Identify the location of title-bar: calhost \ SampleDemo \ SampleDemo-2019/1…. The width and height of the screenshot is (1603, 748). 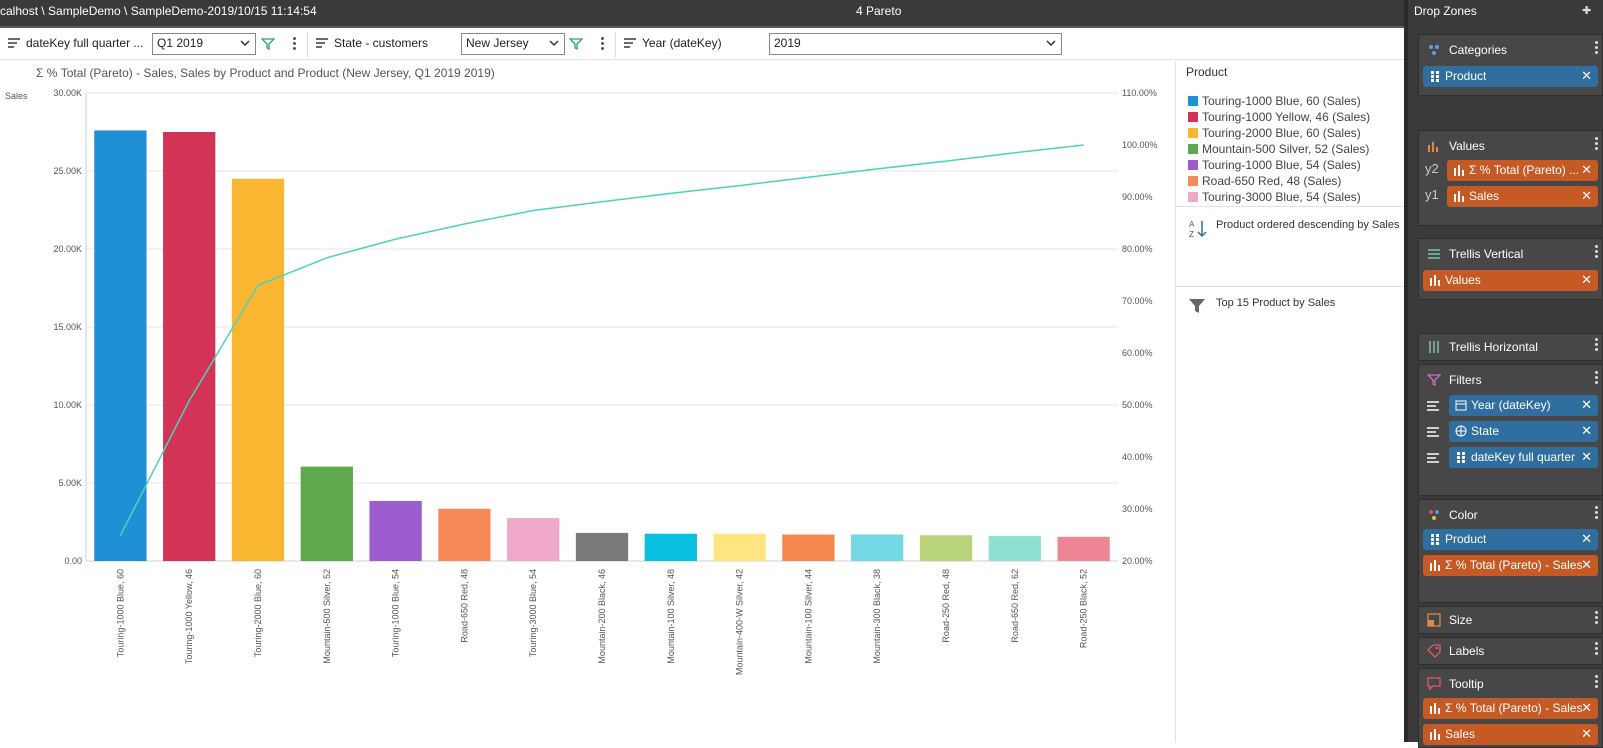
(801, 13).